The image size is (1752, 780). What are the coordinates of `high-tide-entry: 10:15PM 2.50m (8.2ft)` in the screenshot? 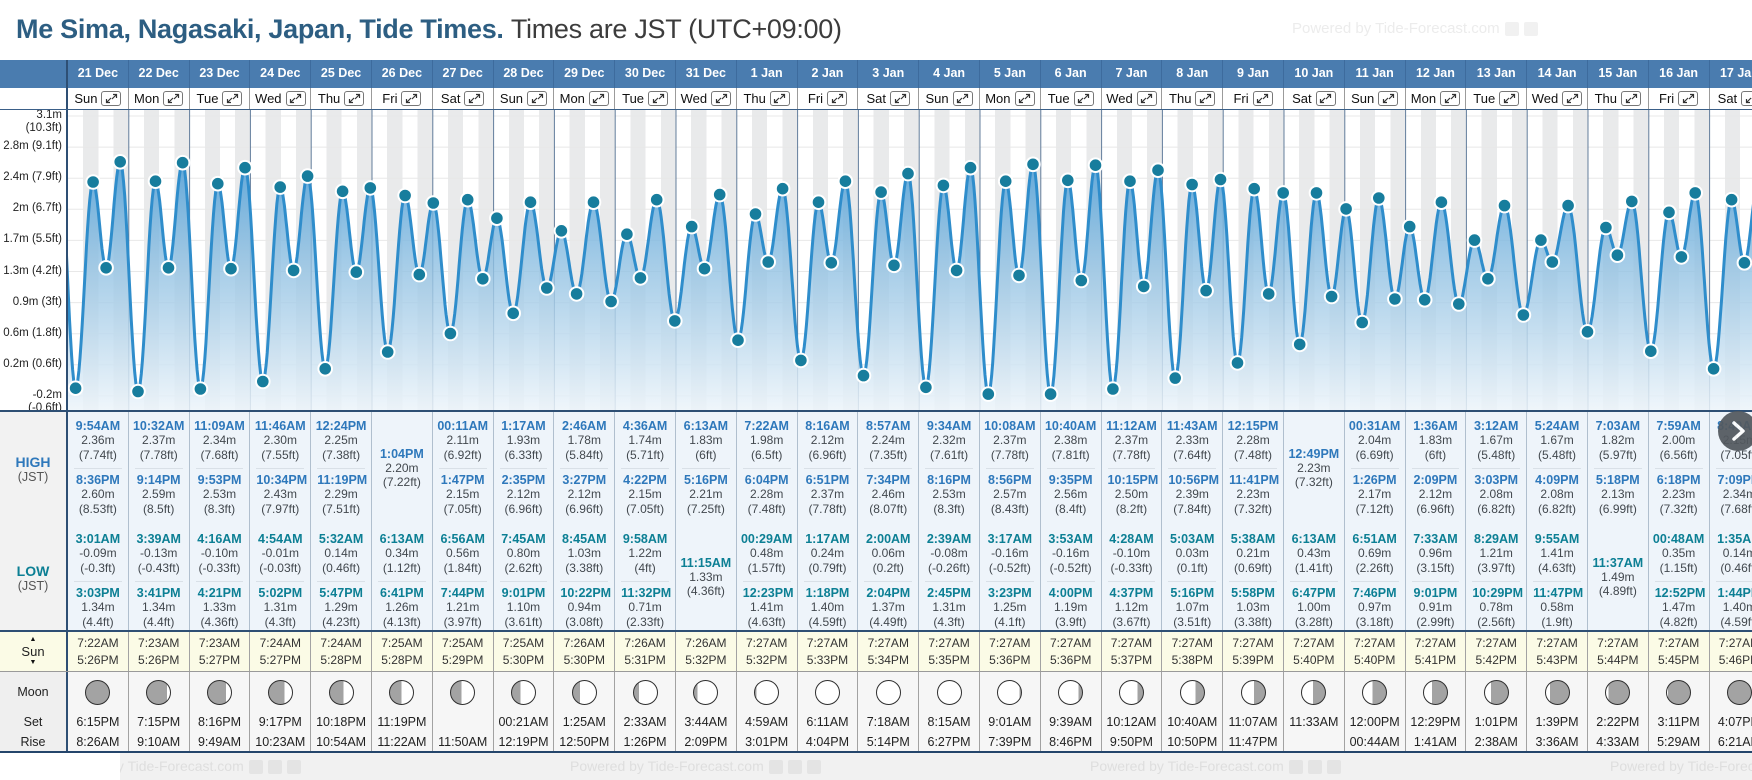 It's located at (1133, 493).